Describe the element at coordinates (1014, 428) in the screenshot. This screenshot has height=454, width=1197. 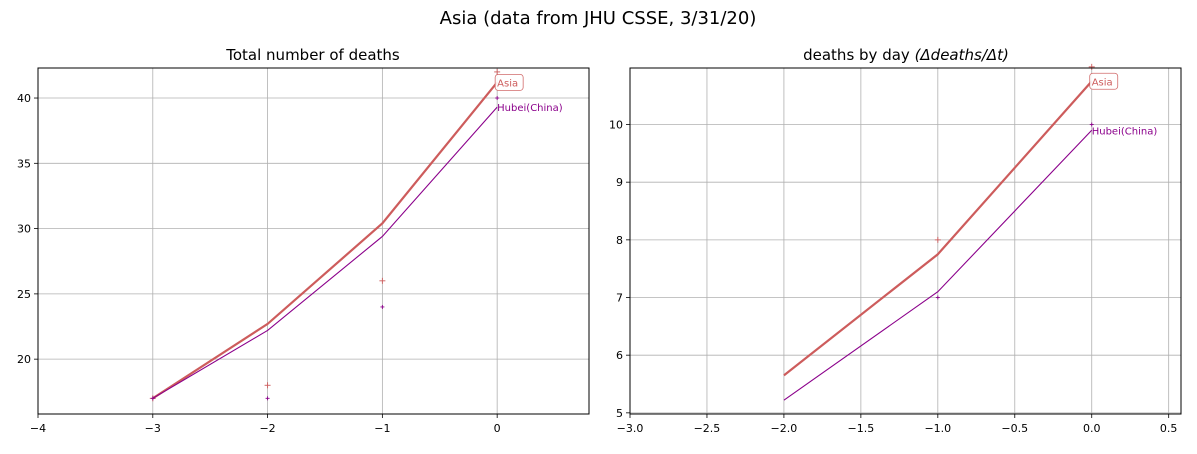
I see `x-tick-label: −0.5` at that location.